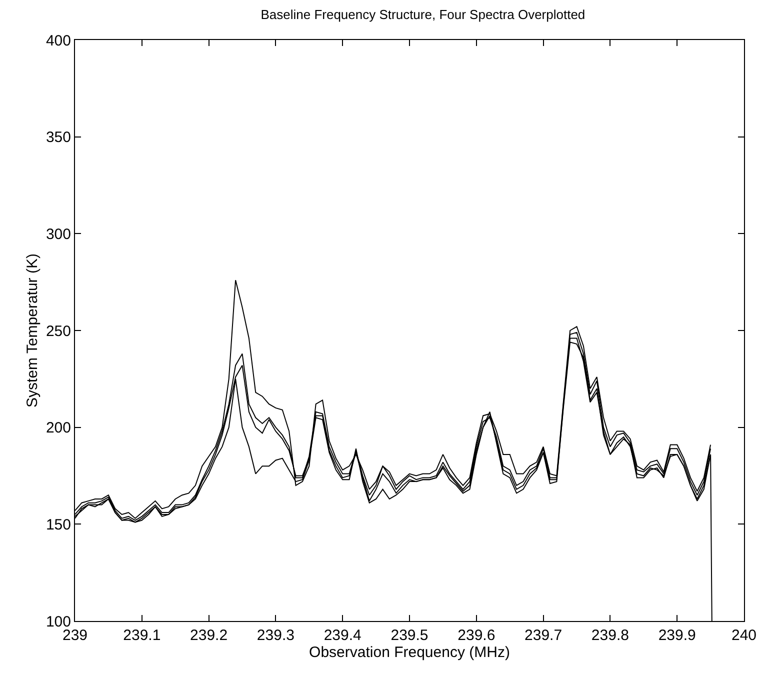 The height and width of the screenshot is (673, 769). I want to click on x-tick-label: 239.7, so click(543, 635).